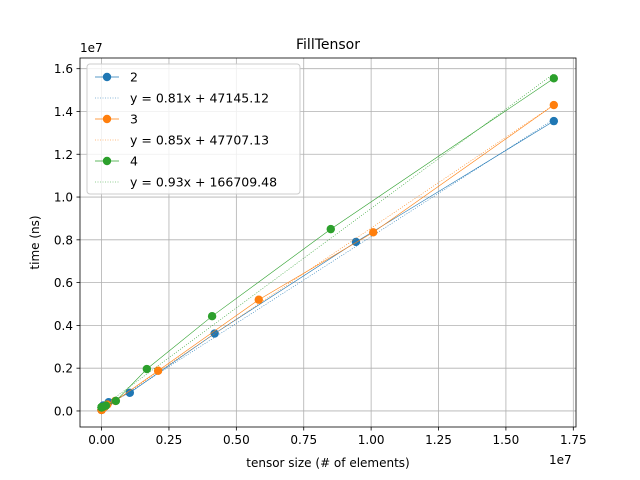  Describe the element at coordinates (134, 161) in the screenshot. I see `legend-label-4: 4` at that location.